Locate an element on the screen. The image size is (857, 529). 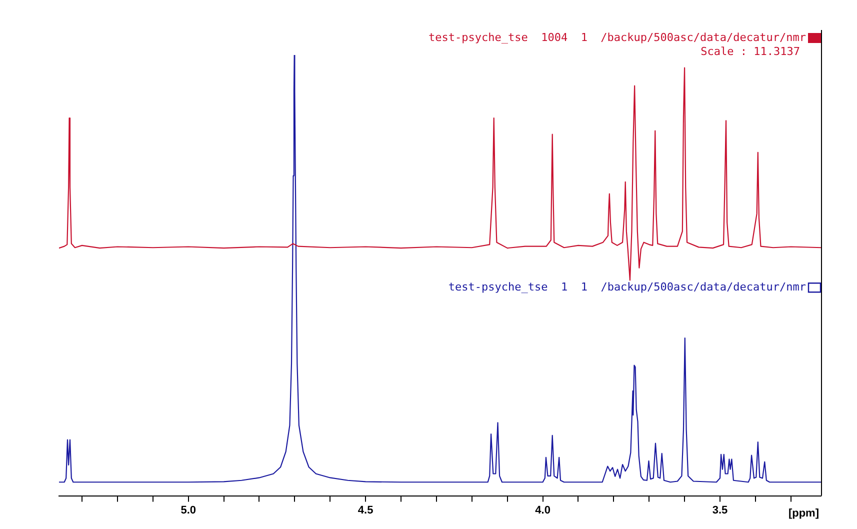
x-tick-label: 4.0 is located at coordinates (542, 510).